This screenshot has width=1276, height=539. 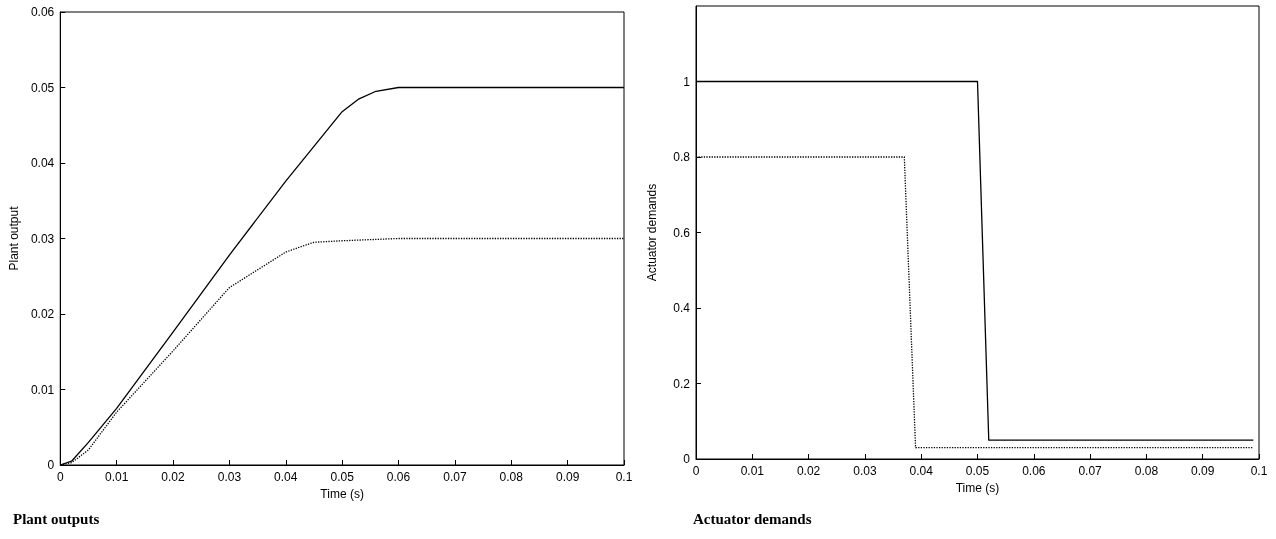 I want to click on y-tick-label: 0, so click(x=687, y=459).